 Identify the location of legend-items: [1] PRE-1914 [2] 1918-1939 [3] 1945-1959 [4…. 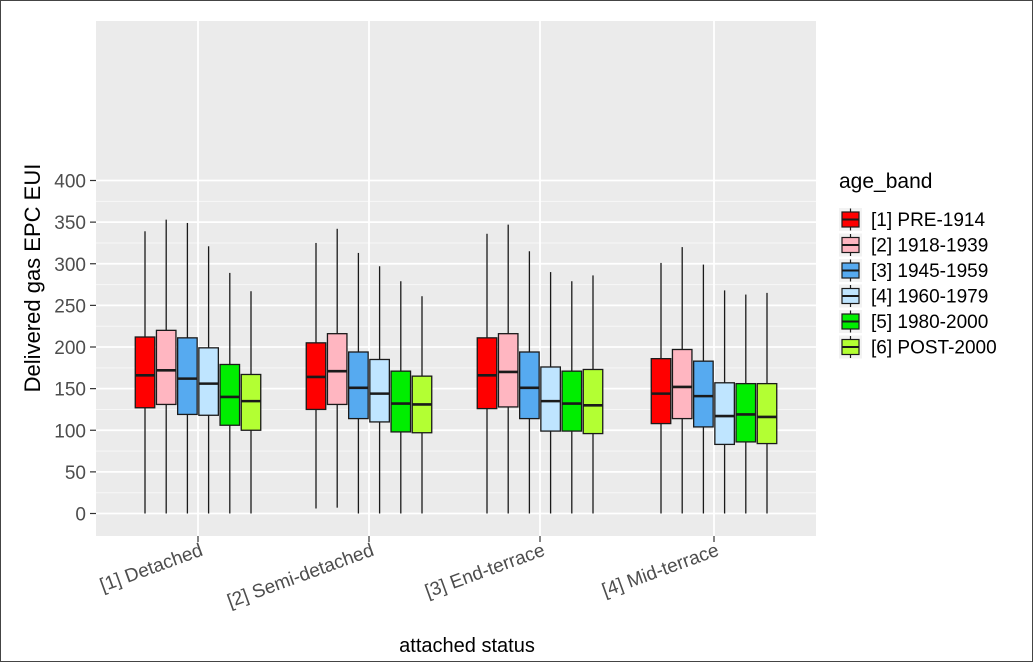
(918, 283).